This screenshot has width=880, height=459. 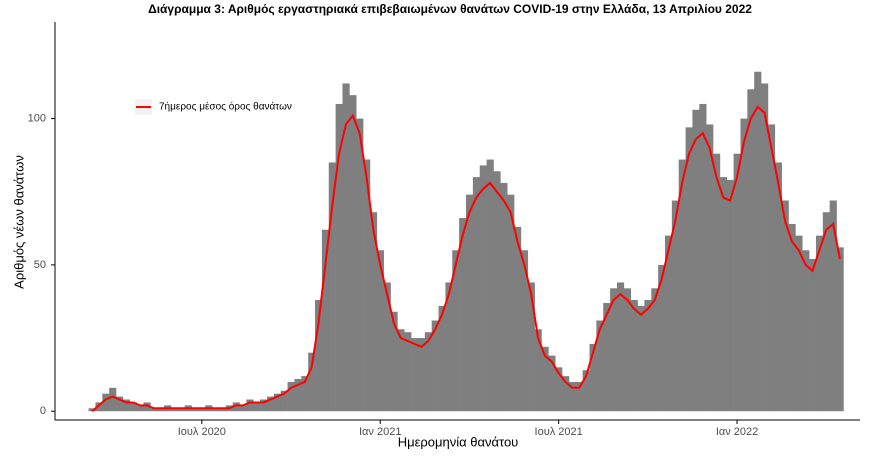 I want to click on legend-label: 7ήμερος μέσος όρος θανάτων, so click(x=225, y=107).